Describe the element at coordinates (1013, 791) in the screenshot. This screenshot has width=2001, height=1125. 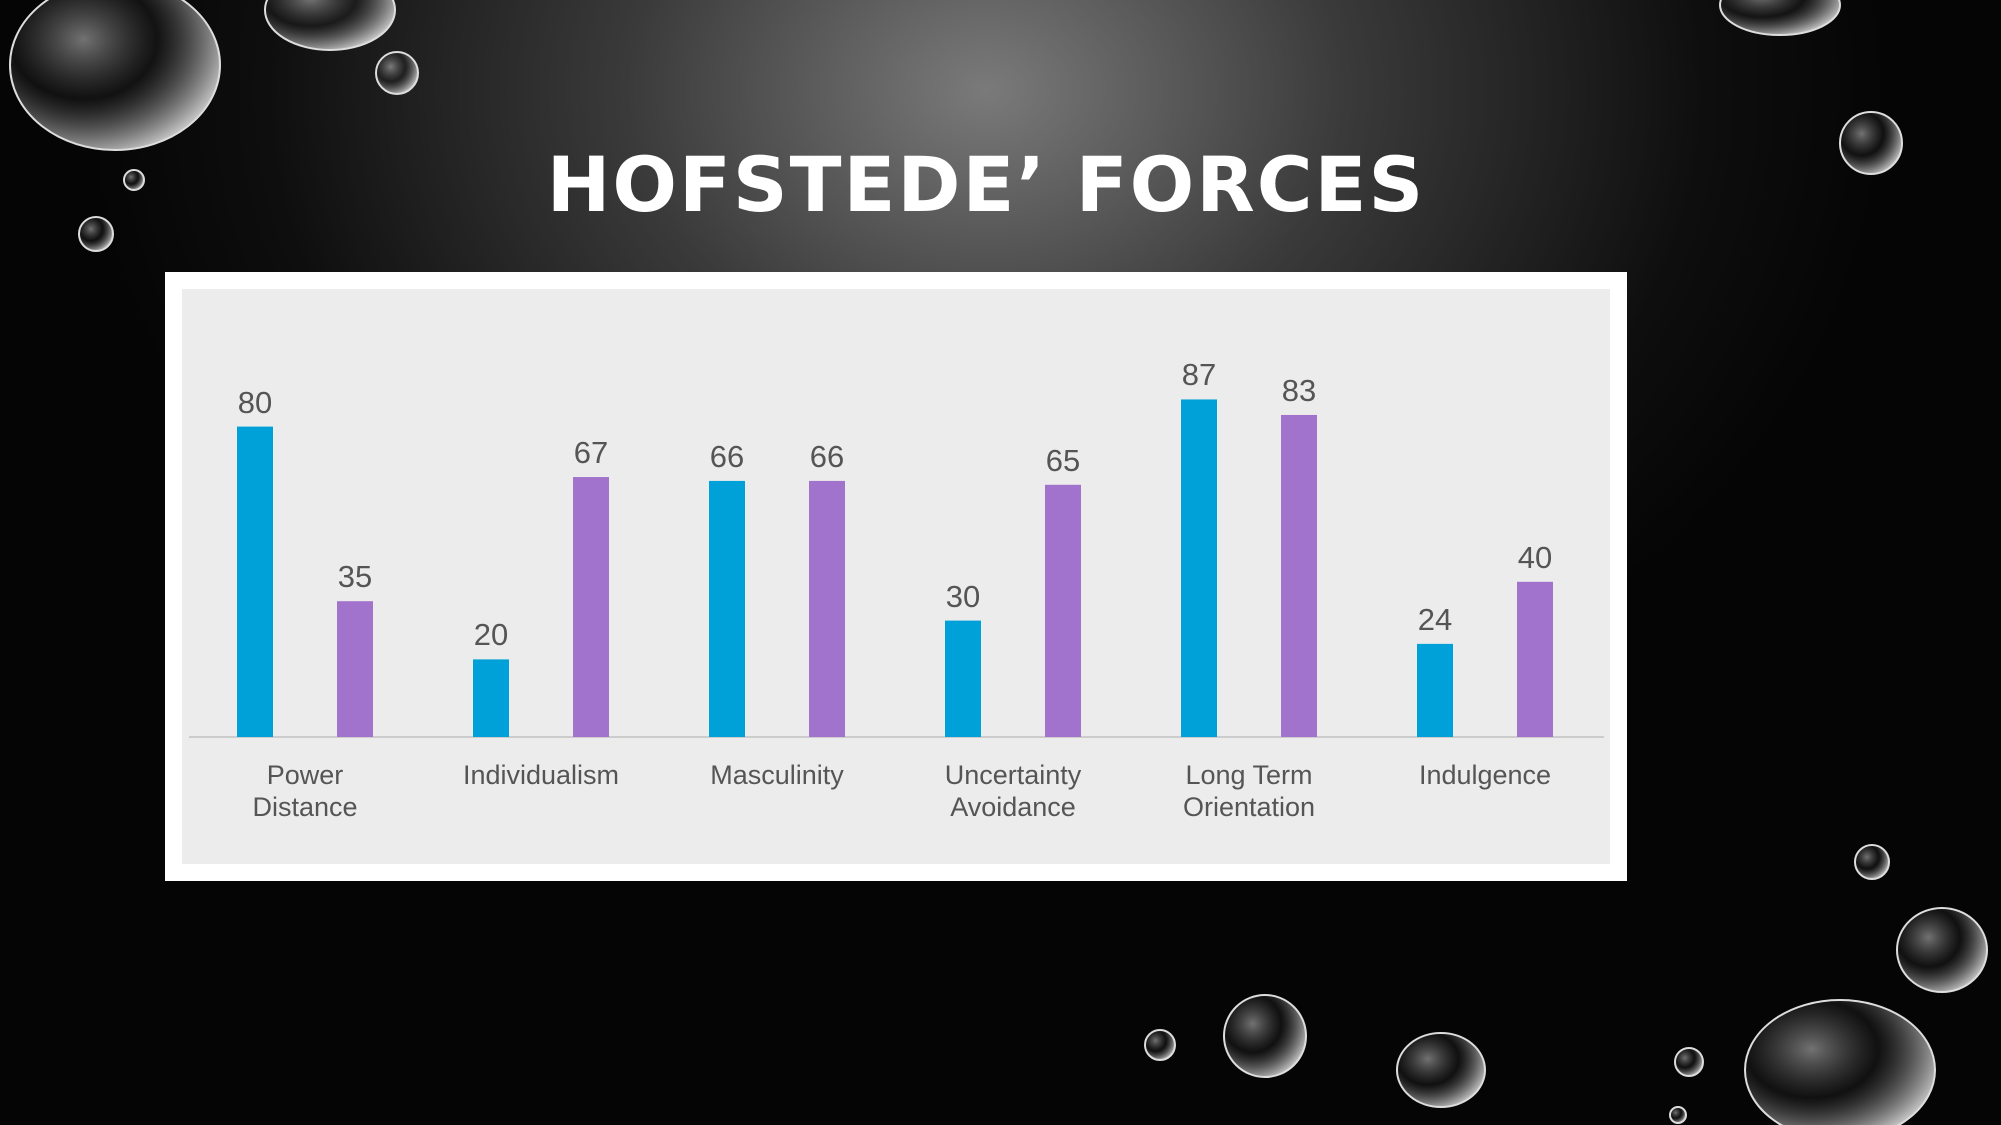
I see `x-tick-label: Uncertainty Avoidance` at that location.